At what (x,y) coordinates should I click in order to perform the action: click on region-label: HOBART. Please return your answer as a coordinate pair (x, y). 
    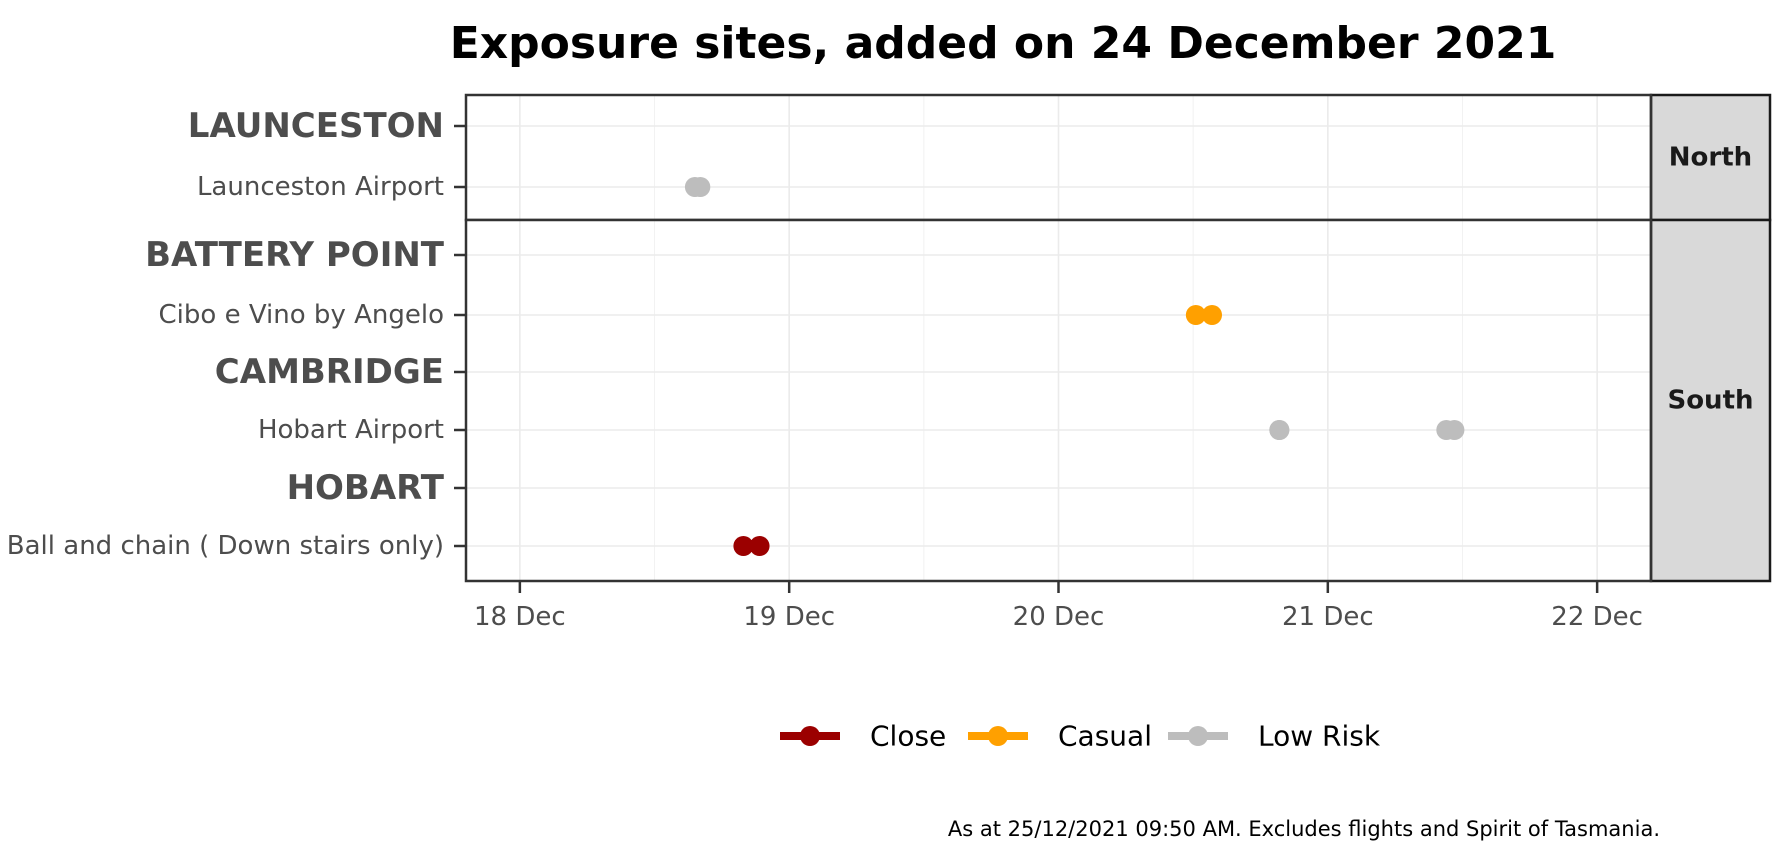
    Looking at the image, I should click on (366, 488).